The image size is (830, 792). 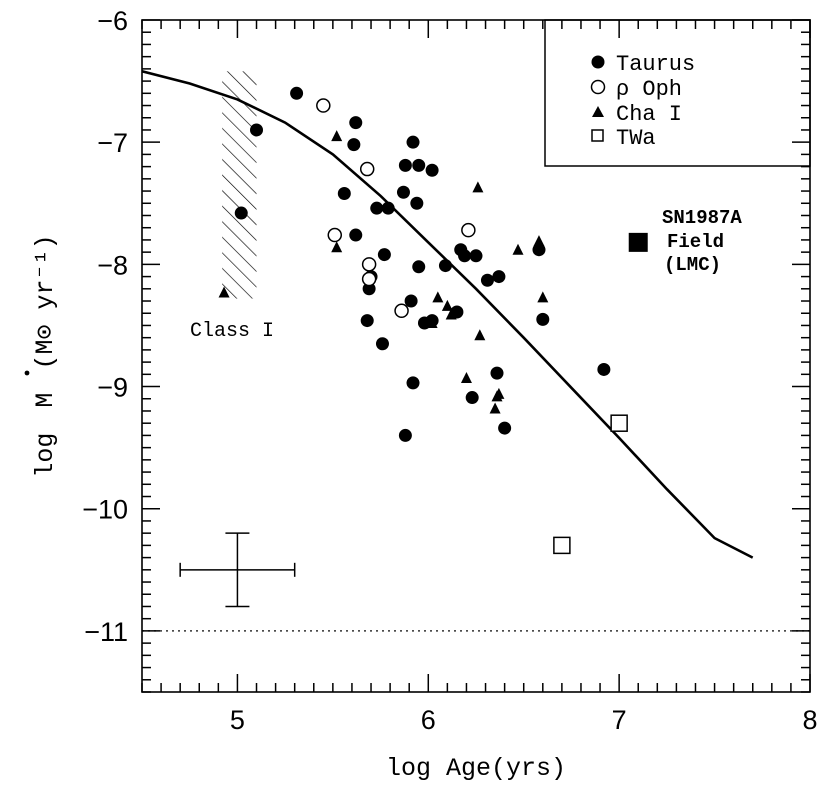 I want to click on y-axis-title-units: (M⊙ yr⁻¹), so click(x=45, y=301).